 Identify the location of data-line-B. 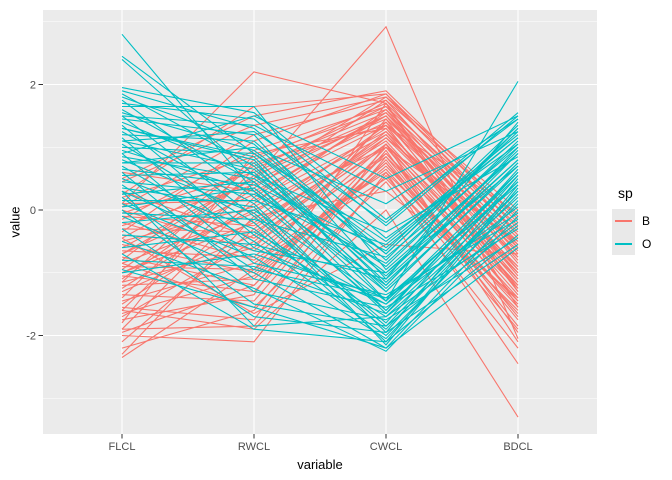
(320, 153).